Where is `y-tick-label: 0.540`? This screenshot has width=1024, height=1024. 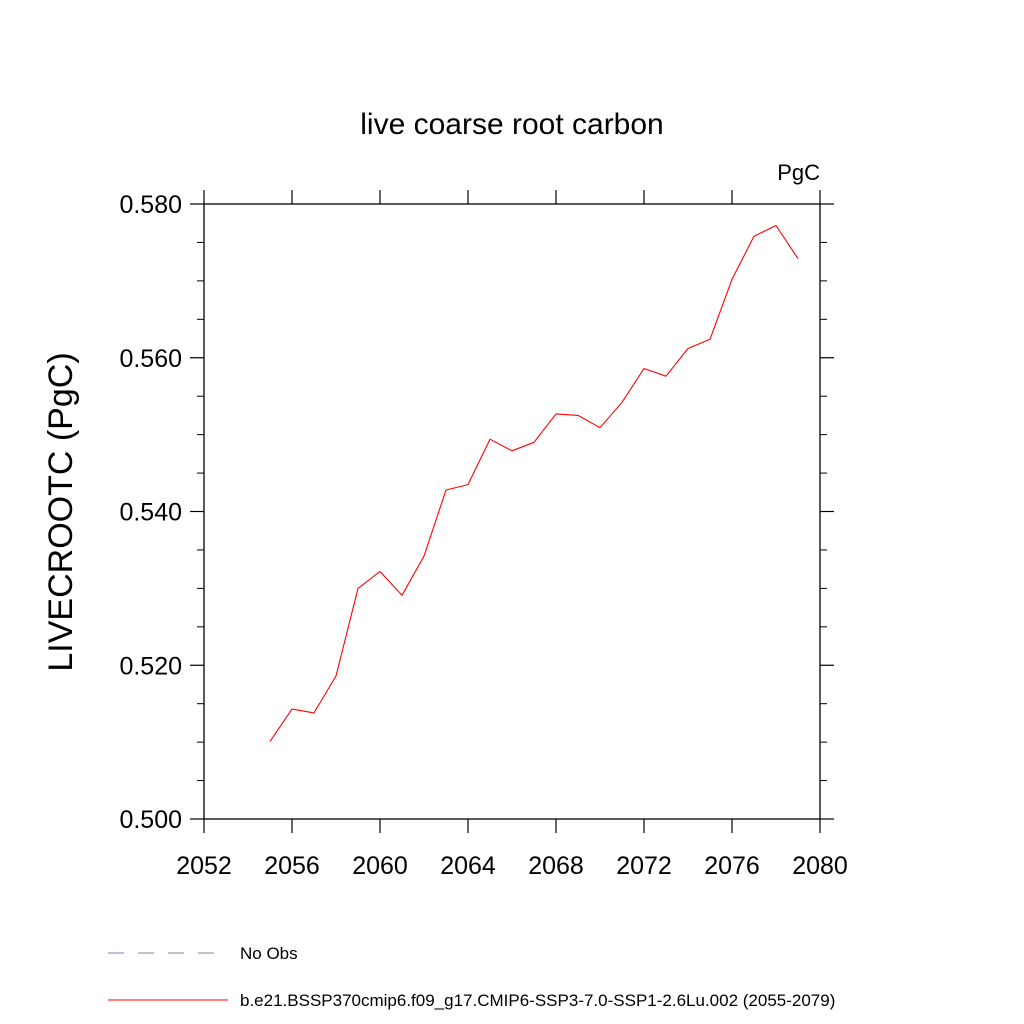
y-tick-label: 0.540 is located at coordinates (150, 513).